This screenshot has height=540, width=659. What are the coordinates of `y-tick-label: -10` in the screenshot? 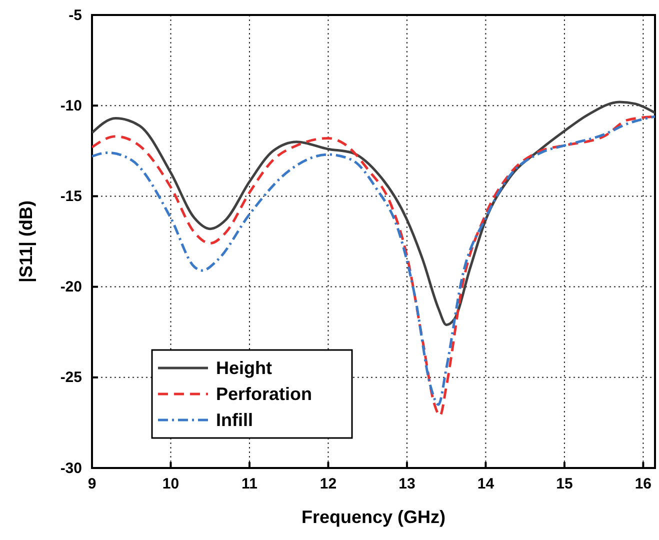 It's located at (71, 105).